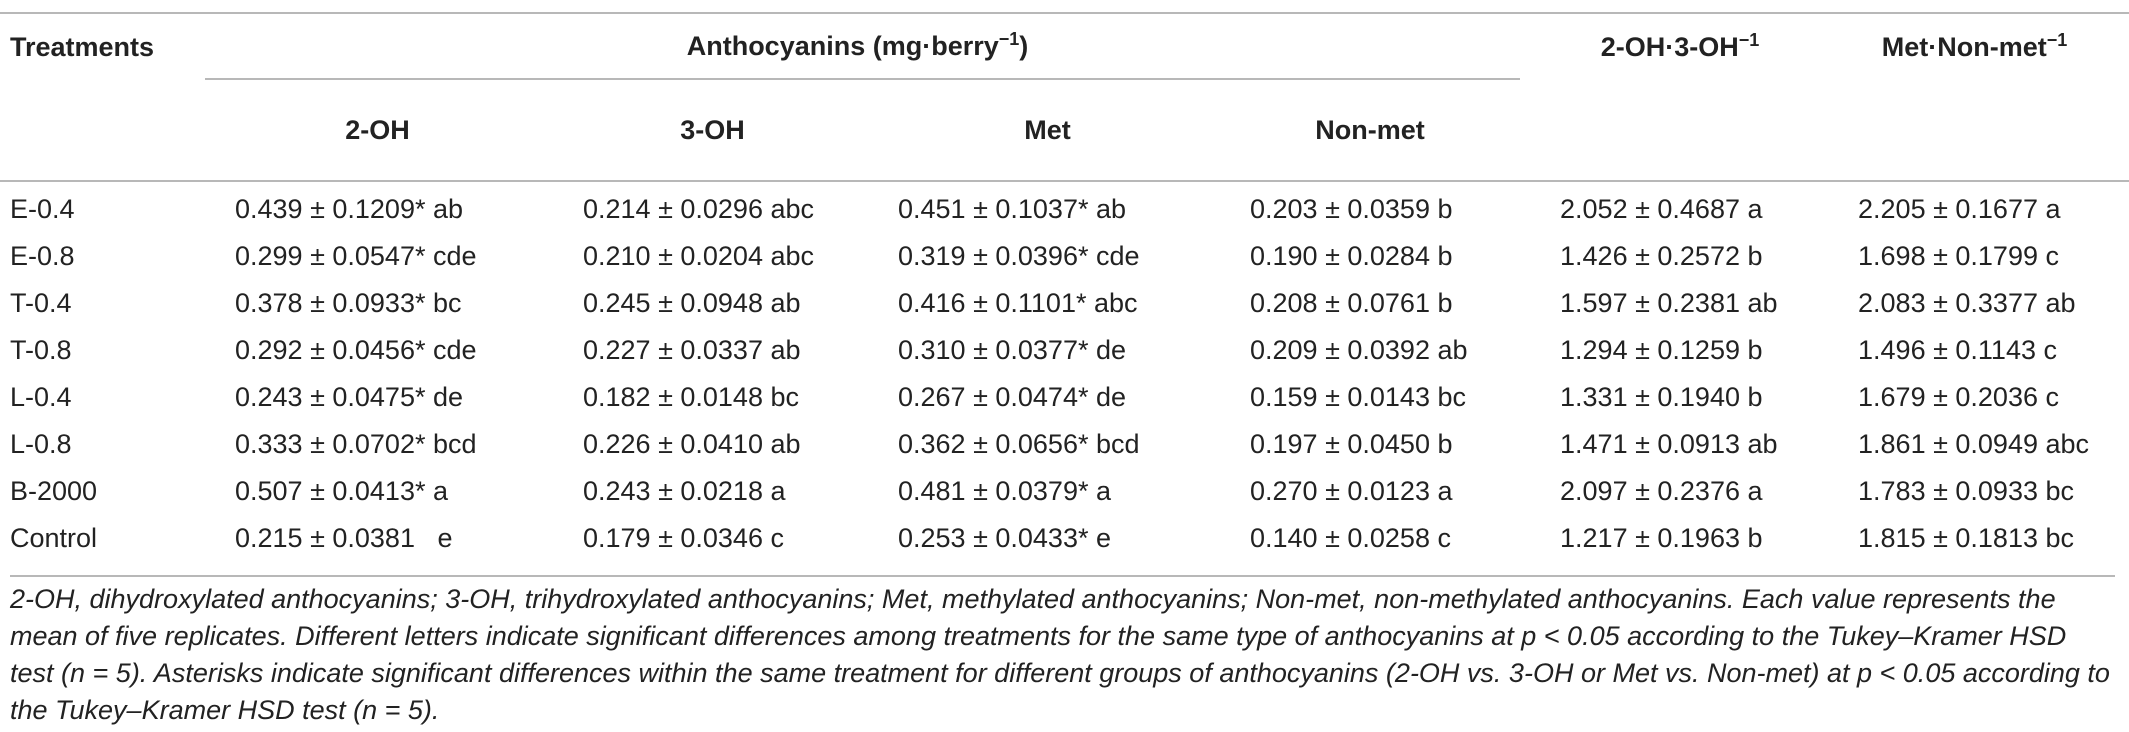 This screenshot has width=2129, height=732. What do you see at coordinates (1004, 538) in the screenshot?
I see `cell-met: 0.253 ± 0.0433* e` at bounding box center [1004, 538].